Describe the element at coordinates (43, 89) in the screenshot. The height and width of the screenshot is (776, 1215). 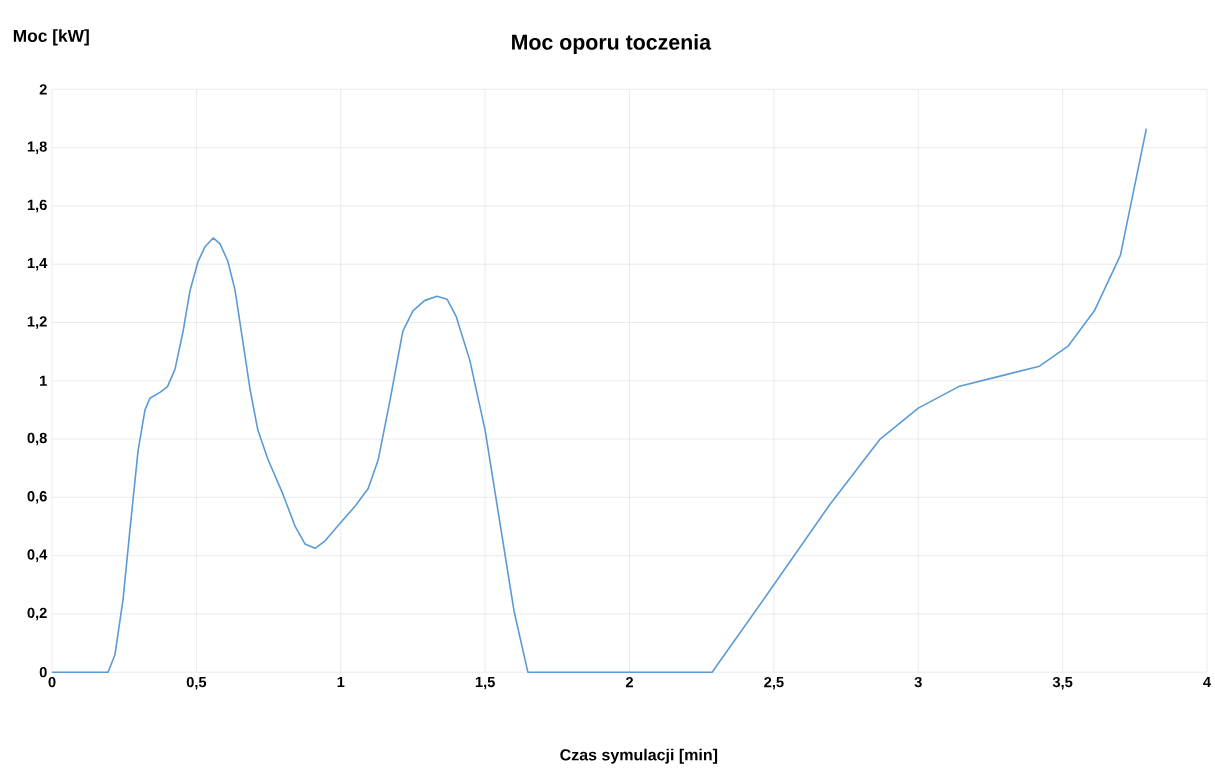
I see `y-tick-label: 2` at that location.